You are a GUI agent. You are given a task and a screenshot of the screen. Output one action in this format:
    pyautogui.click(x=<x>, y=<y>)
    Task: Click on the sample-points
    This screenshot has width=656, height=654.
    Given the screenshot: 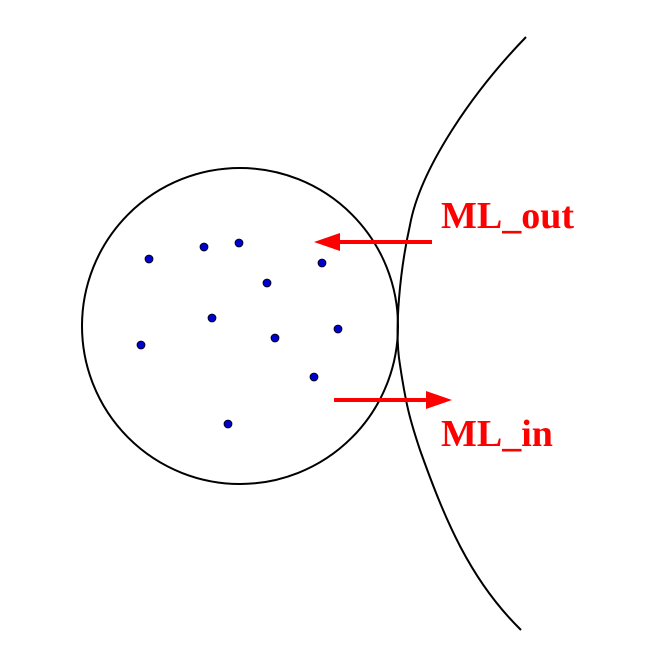 What is the action you would take?
    pyautogui.click(x=239, y=333)
    